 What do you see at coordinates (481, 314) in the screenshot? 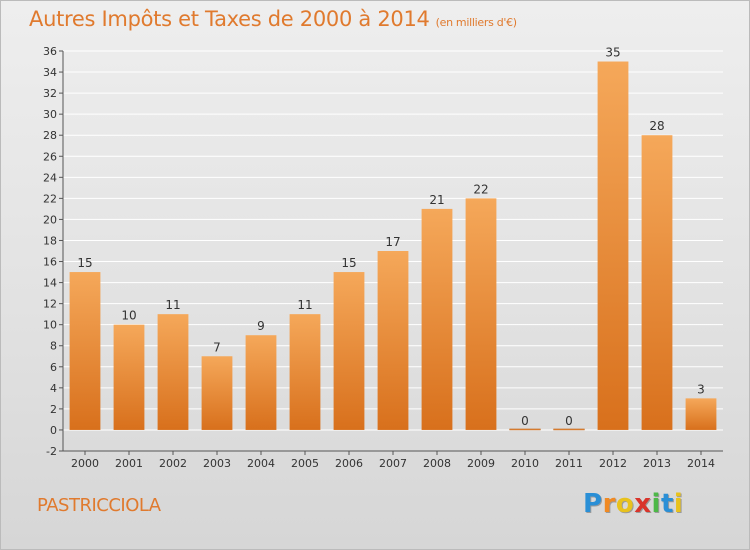
I see `bar-2009` at bounding box center [481, 314].